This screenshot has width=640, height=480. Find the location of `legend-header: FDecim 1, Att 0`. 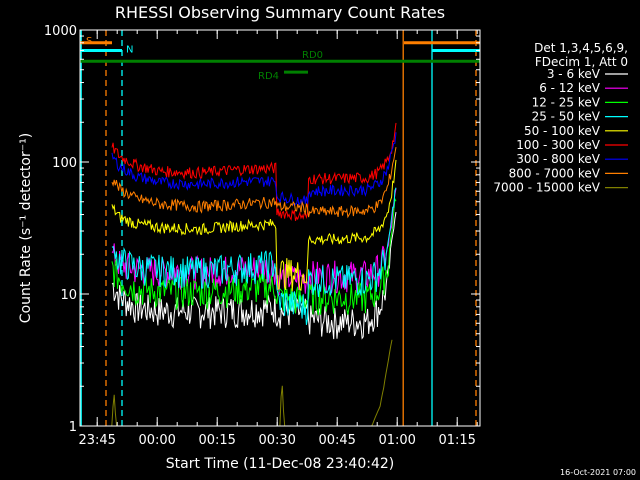

legend-header: FDecim 1, Att 0 is located at coordinates (581, 62).